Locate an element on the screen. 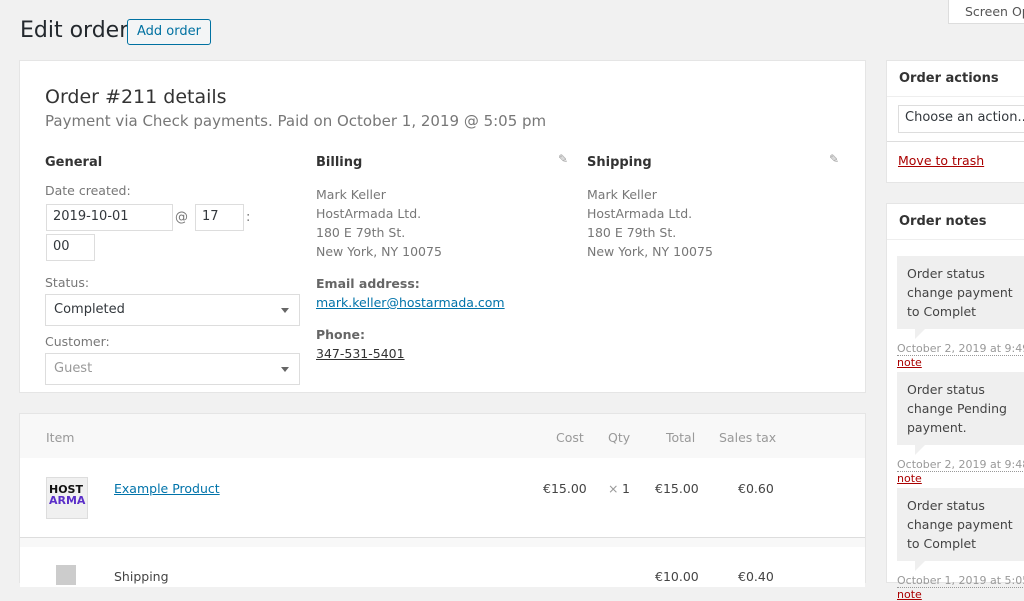 This screenshot has width=1024, height=601. cost-value: €15.00 is located at coordinates (565, 488).